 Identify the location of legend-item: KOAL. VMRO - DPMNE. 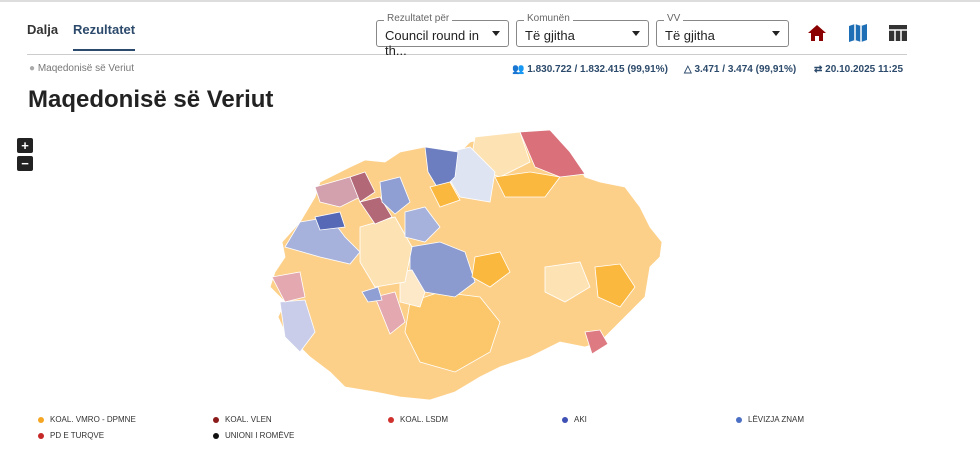
(87, 419).